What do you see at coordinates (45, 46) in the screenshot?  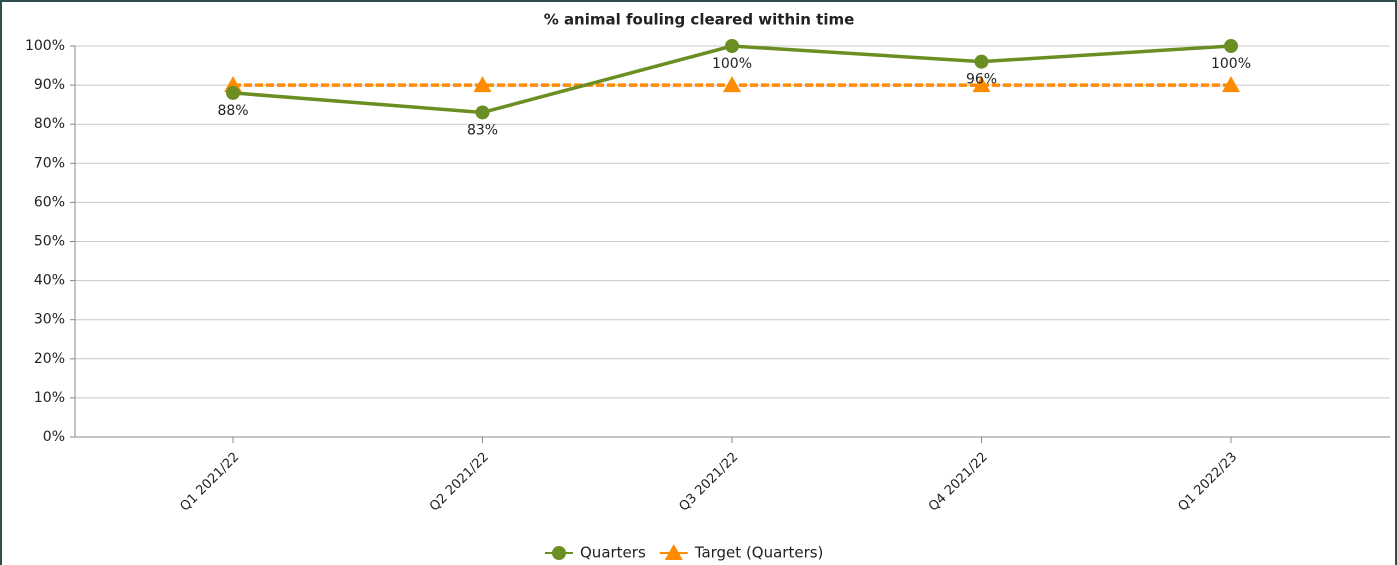 I see `y-tick-label: 100%` at bounding box center [45, 46].